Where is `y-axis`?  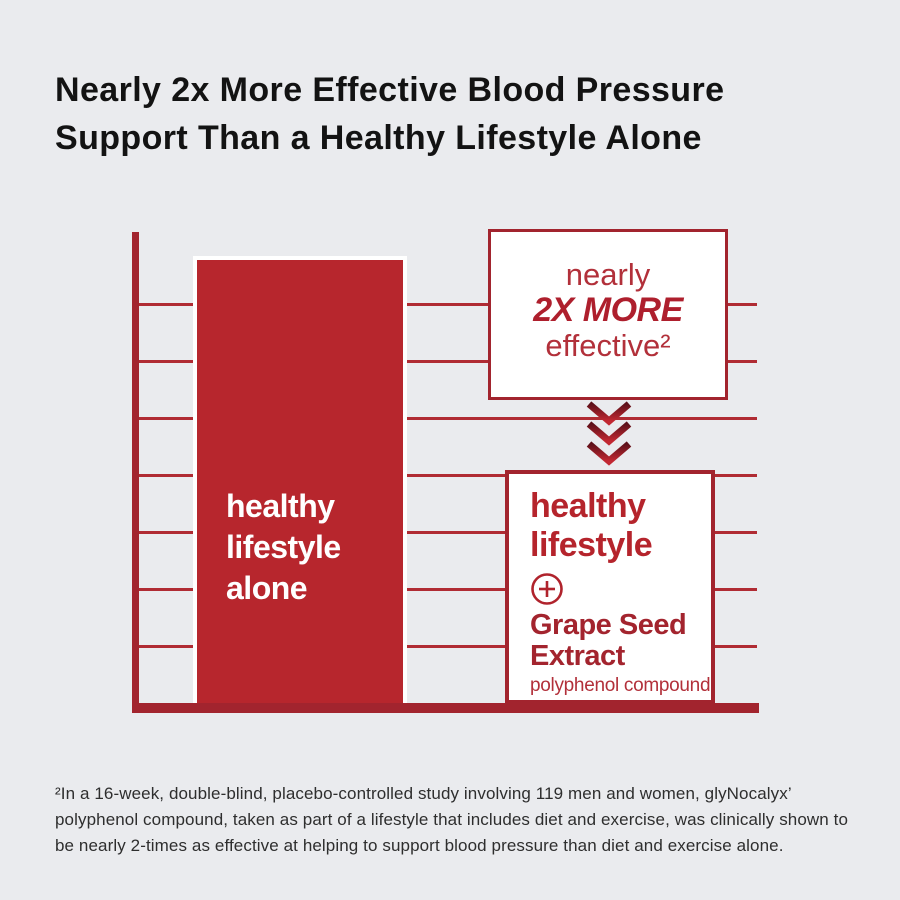
y-axis is located at coordinates (135, 472).